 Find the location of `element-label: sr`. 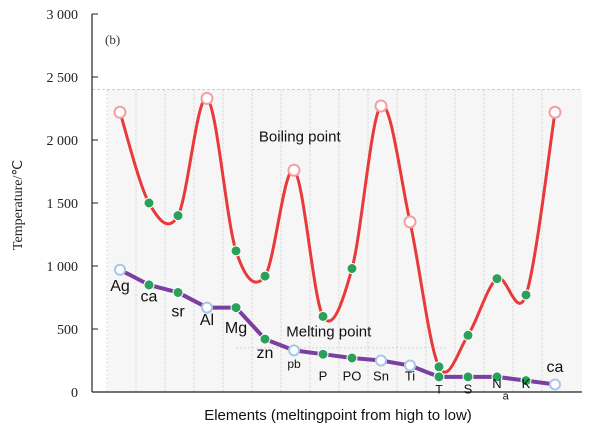

element-label: sr is located at coordinates (178, 311).